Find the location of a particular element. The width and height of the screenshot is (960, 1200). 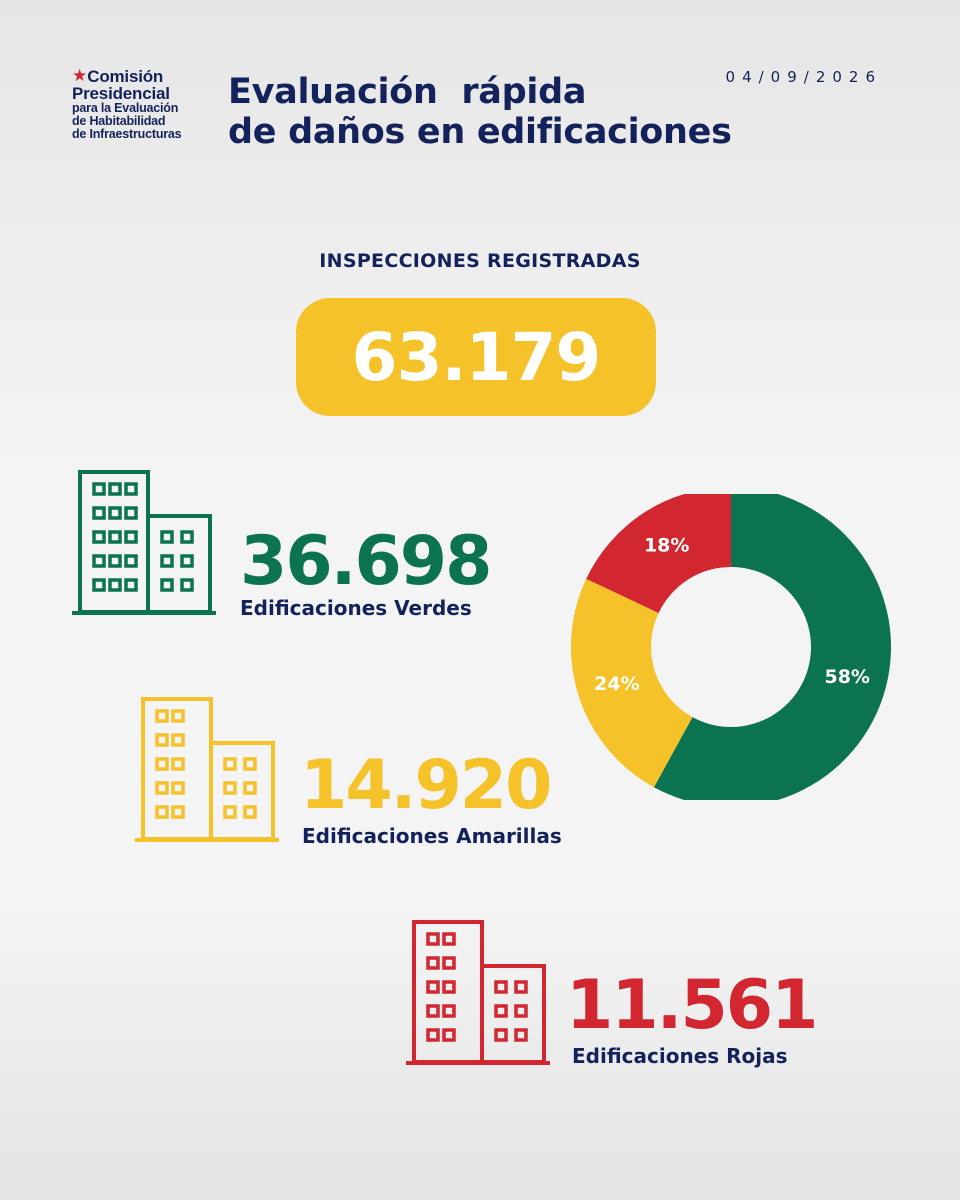

logo-line-5: de Infraestructuras is located at coordinates (127, 134).